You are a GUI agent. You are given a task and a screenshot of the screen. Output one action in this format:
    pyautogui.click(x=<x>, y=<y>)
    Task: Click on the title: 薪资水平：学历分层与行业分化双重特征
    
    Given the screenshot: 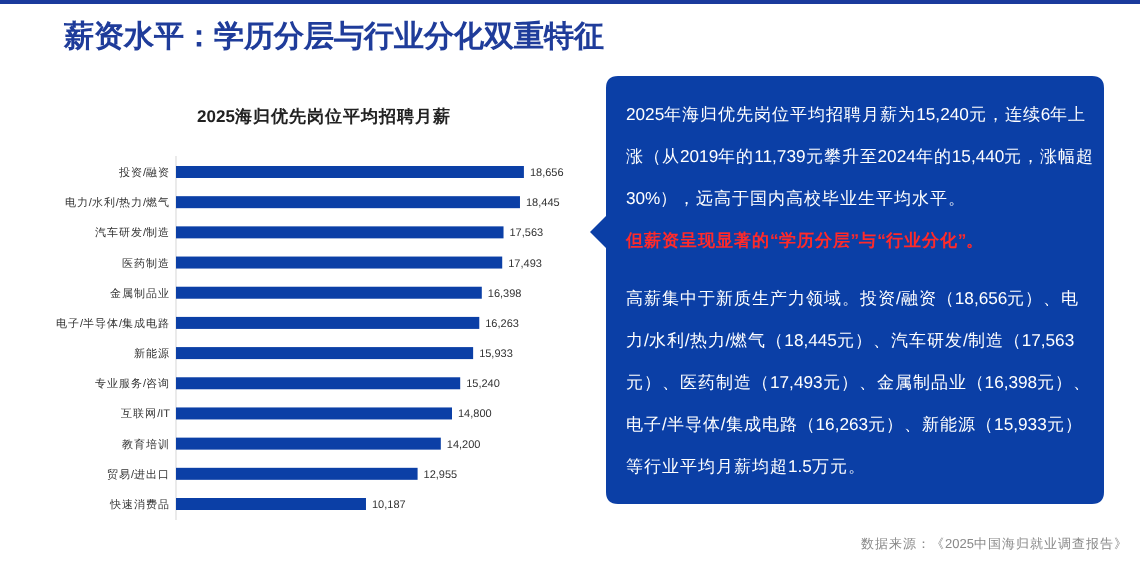 What is the action you would take?
    pyautogui.click(x=334, y=37)
    